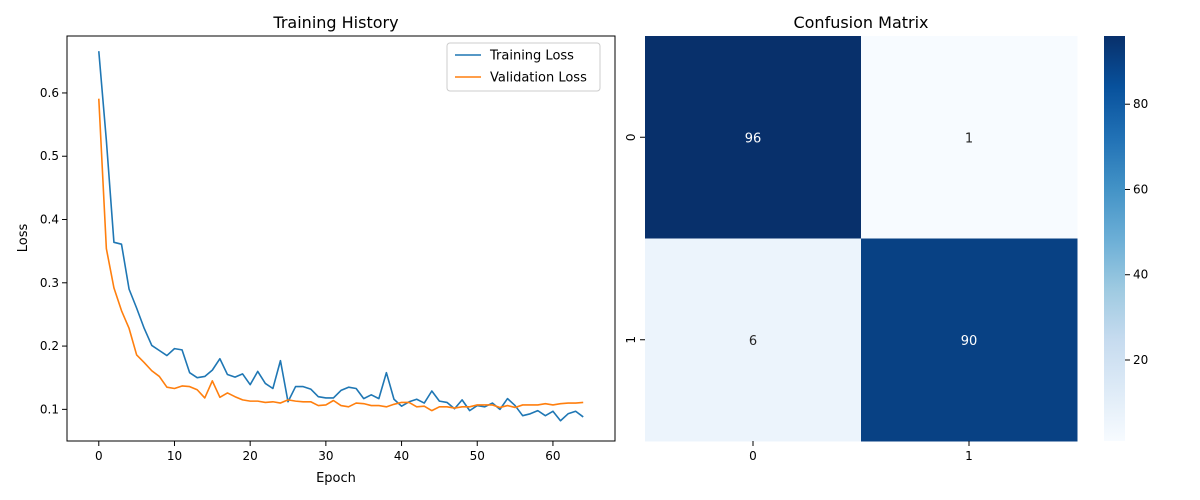  Describe the element at coordinates (49, 220) in the screenshot. I see `y-tick-label: 0.4` at that location.